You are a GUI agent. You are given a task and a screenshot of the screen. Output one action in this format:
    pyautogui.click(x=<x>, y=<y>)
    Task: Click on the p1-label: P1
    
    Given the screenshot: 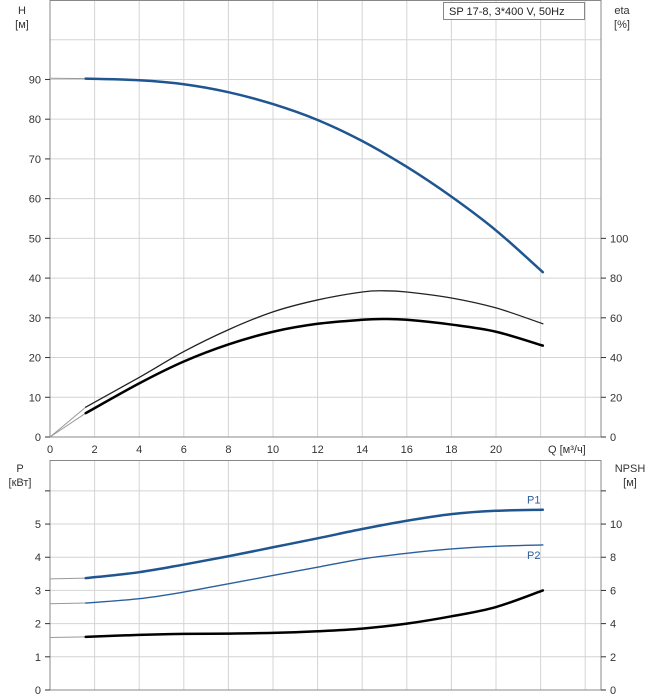 What is the action you would take?
    pyautogui.click(x=533, y=501)
    